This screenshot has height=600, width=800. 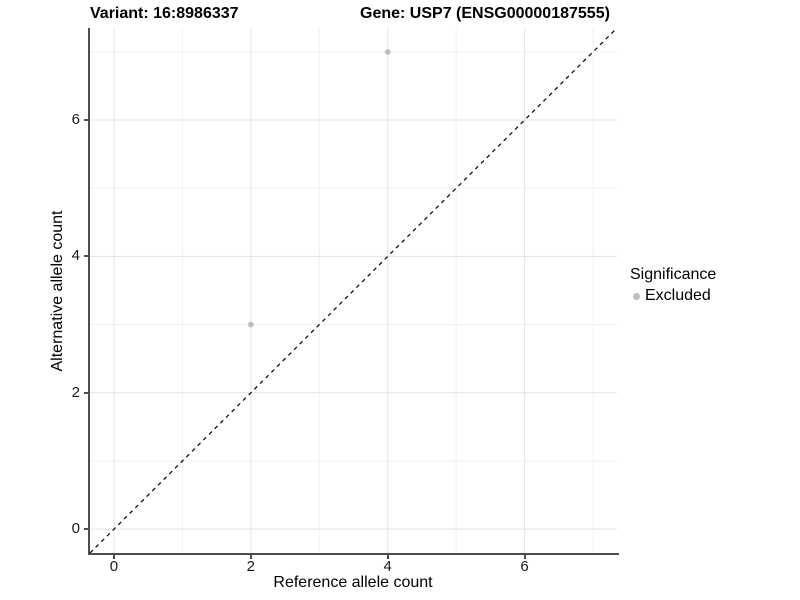 I want to click on x-axis-title: Reference allele count, so click(x=353, y=582).